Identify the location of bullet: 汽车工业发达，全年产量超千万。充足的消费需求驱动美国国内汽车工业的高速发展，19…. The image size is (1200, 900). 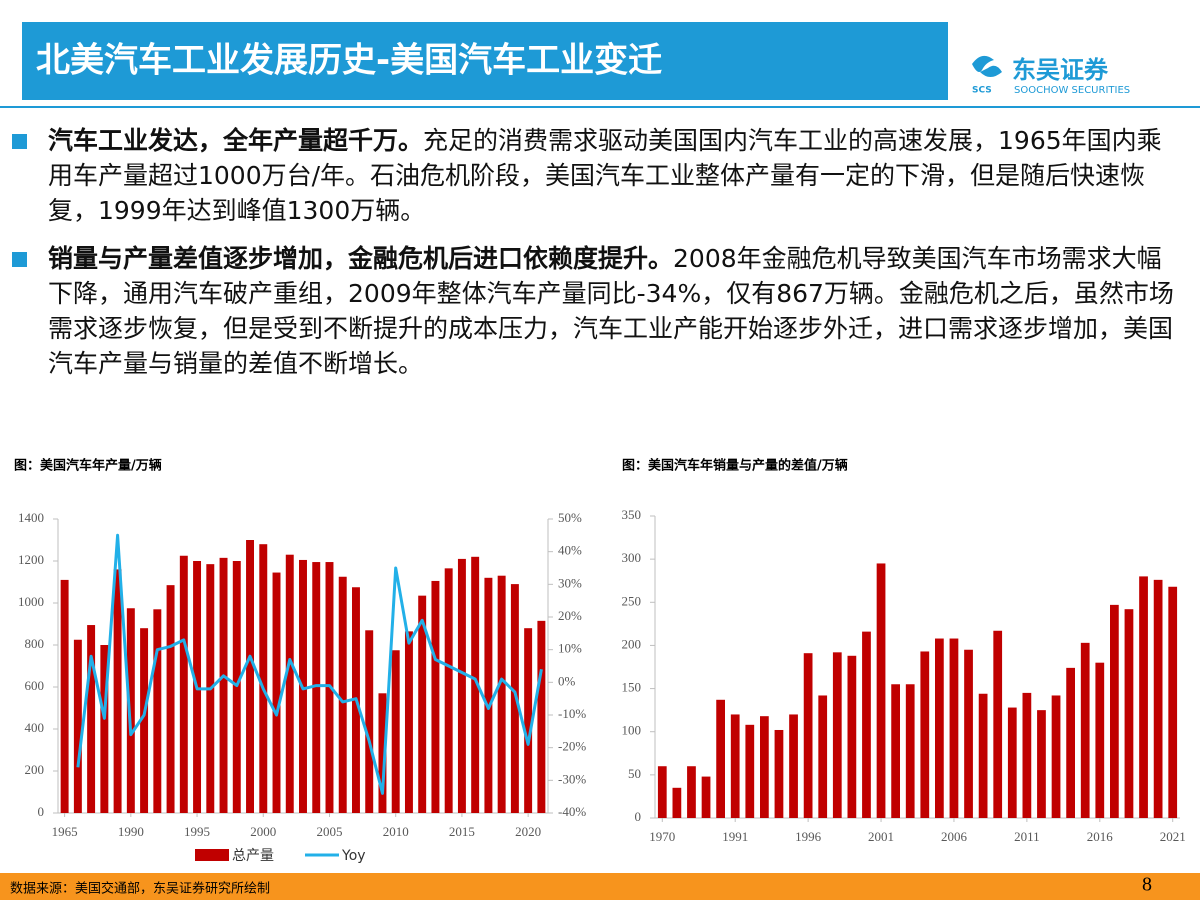
(615, 175).